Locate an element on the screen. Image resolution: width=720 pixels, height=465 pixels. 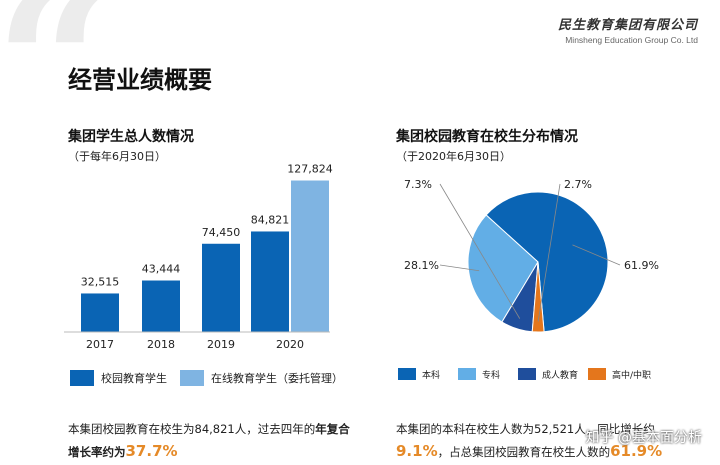
bar-label-online-2020: 127,824 is located at coordinates (310, 169).